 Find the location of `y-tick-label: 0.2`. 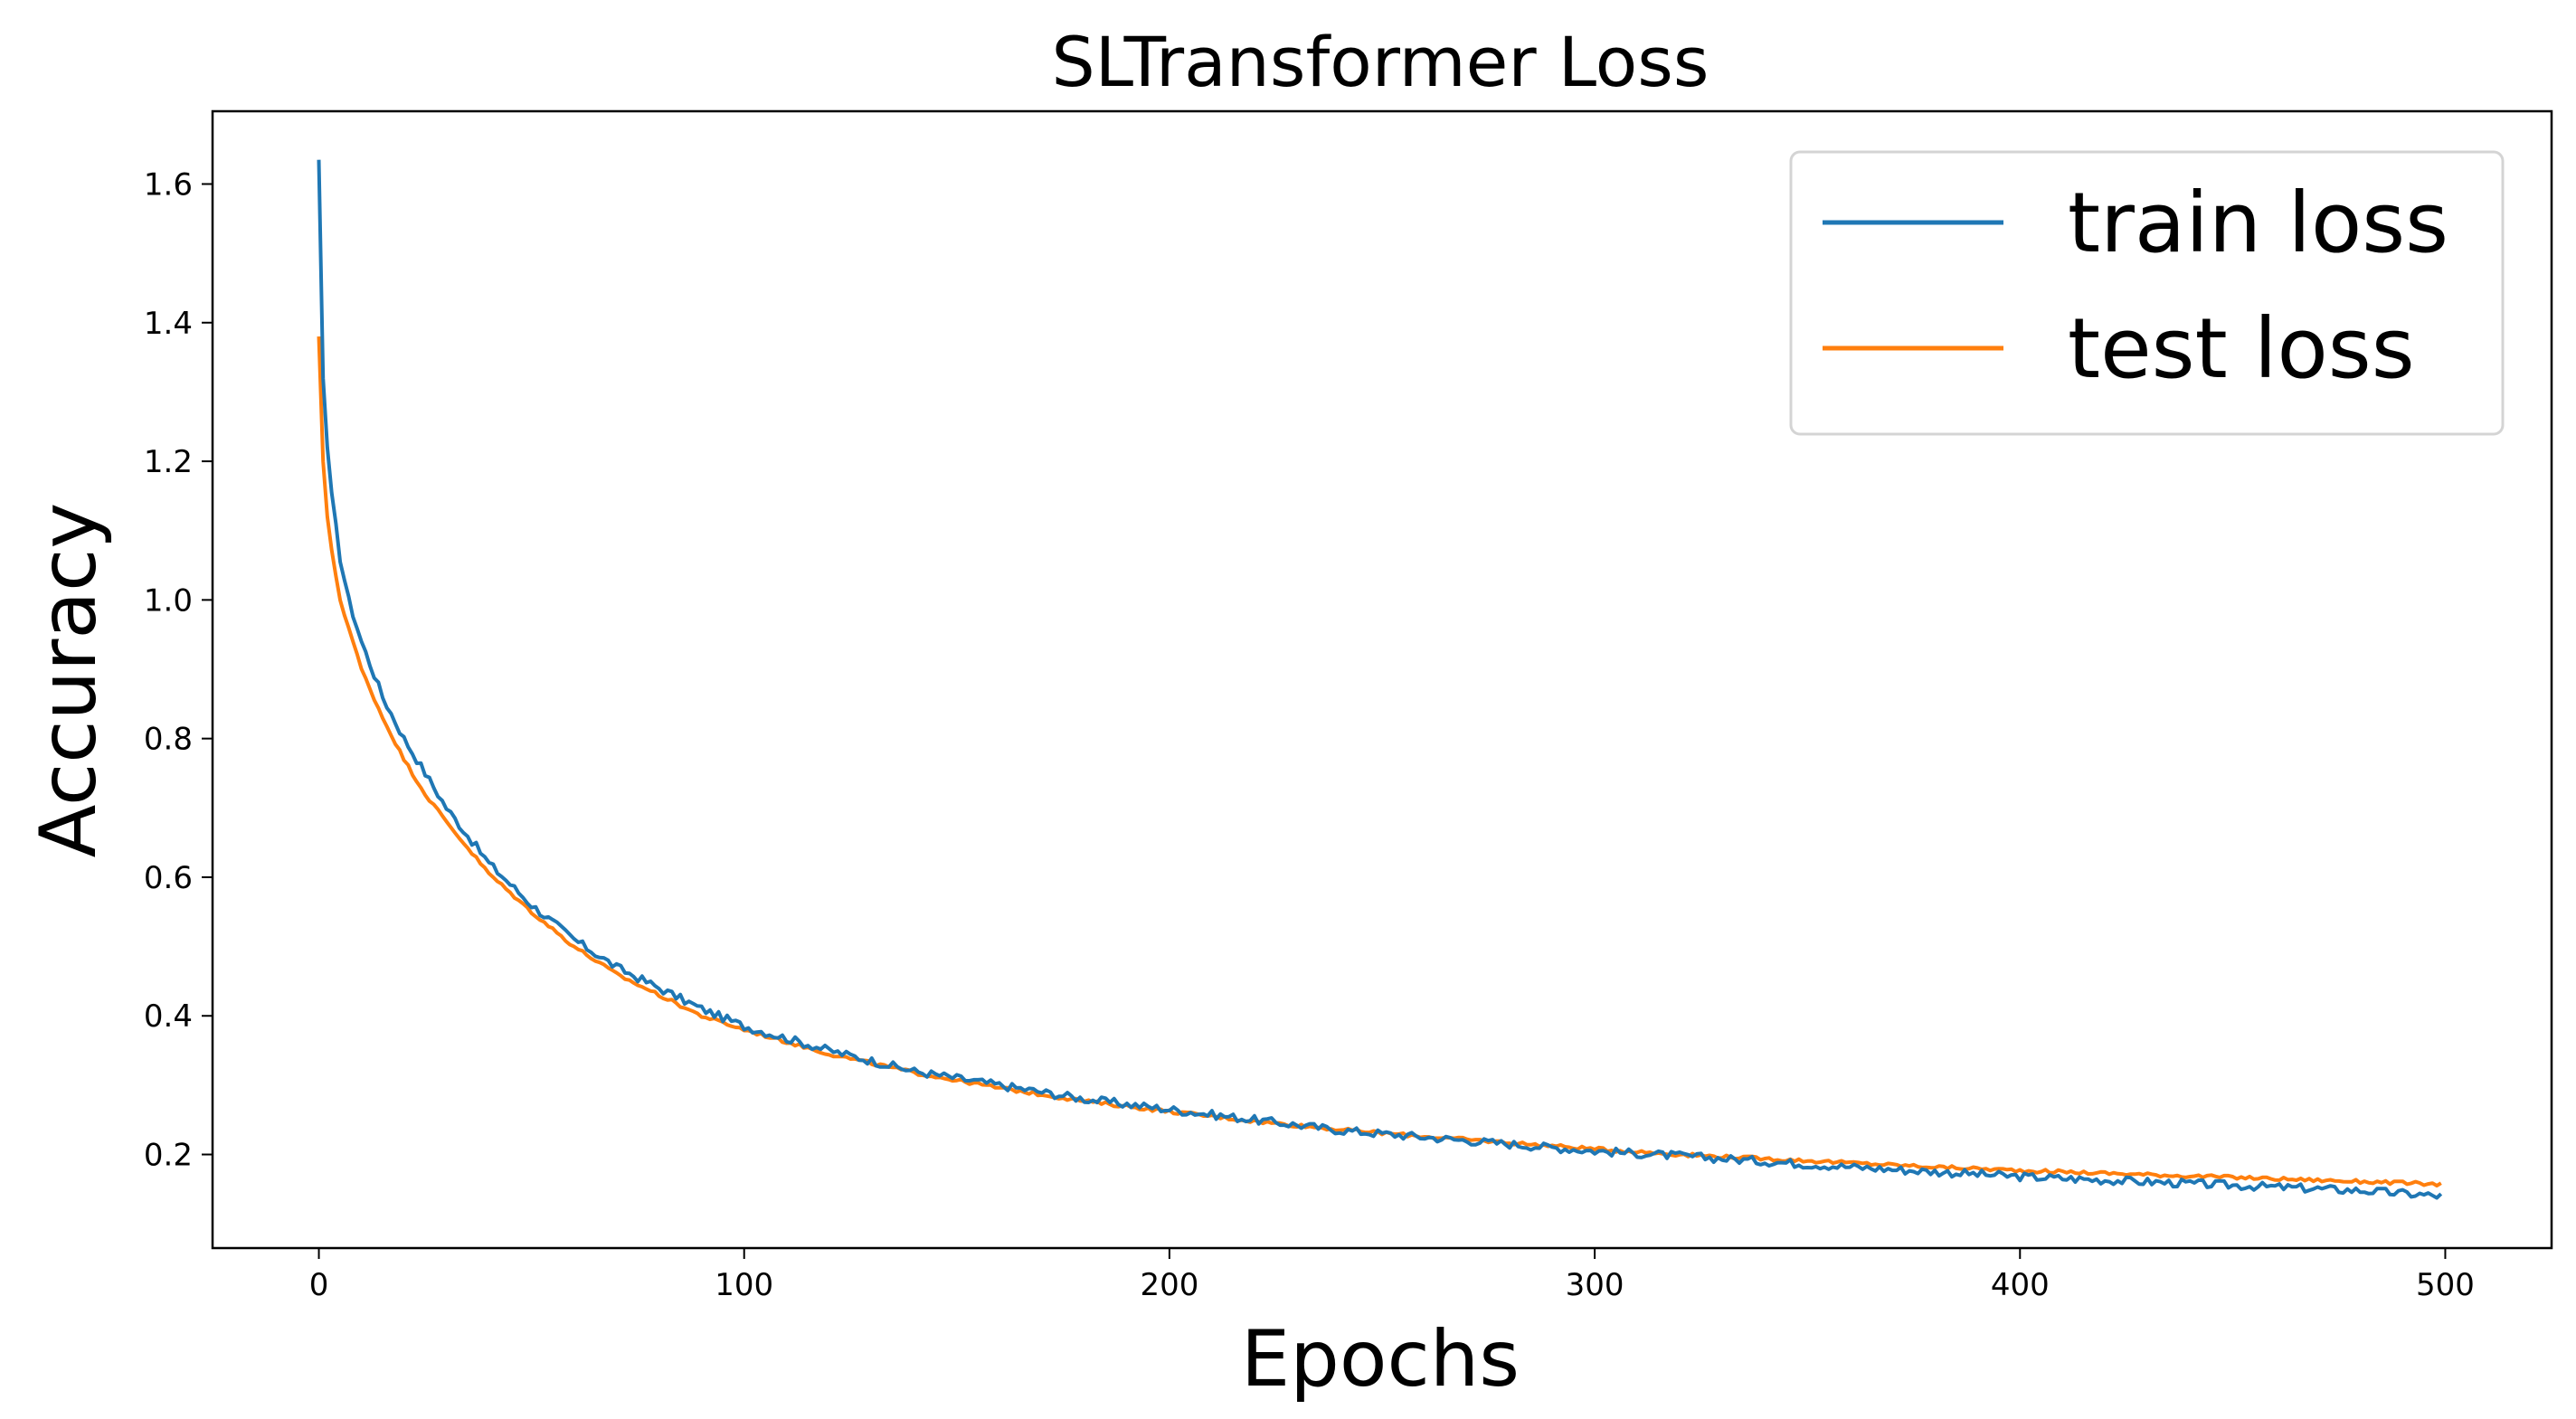

y-tick-label: 0.2 is located at coordinates (168, 1156).